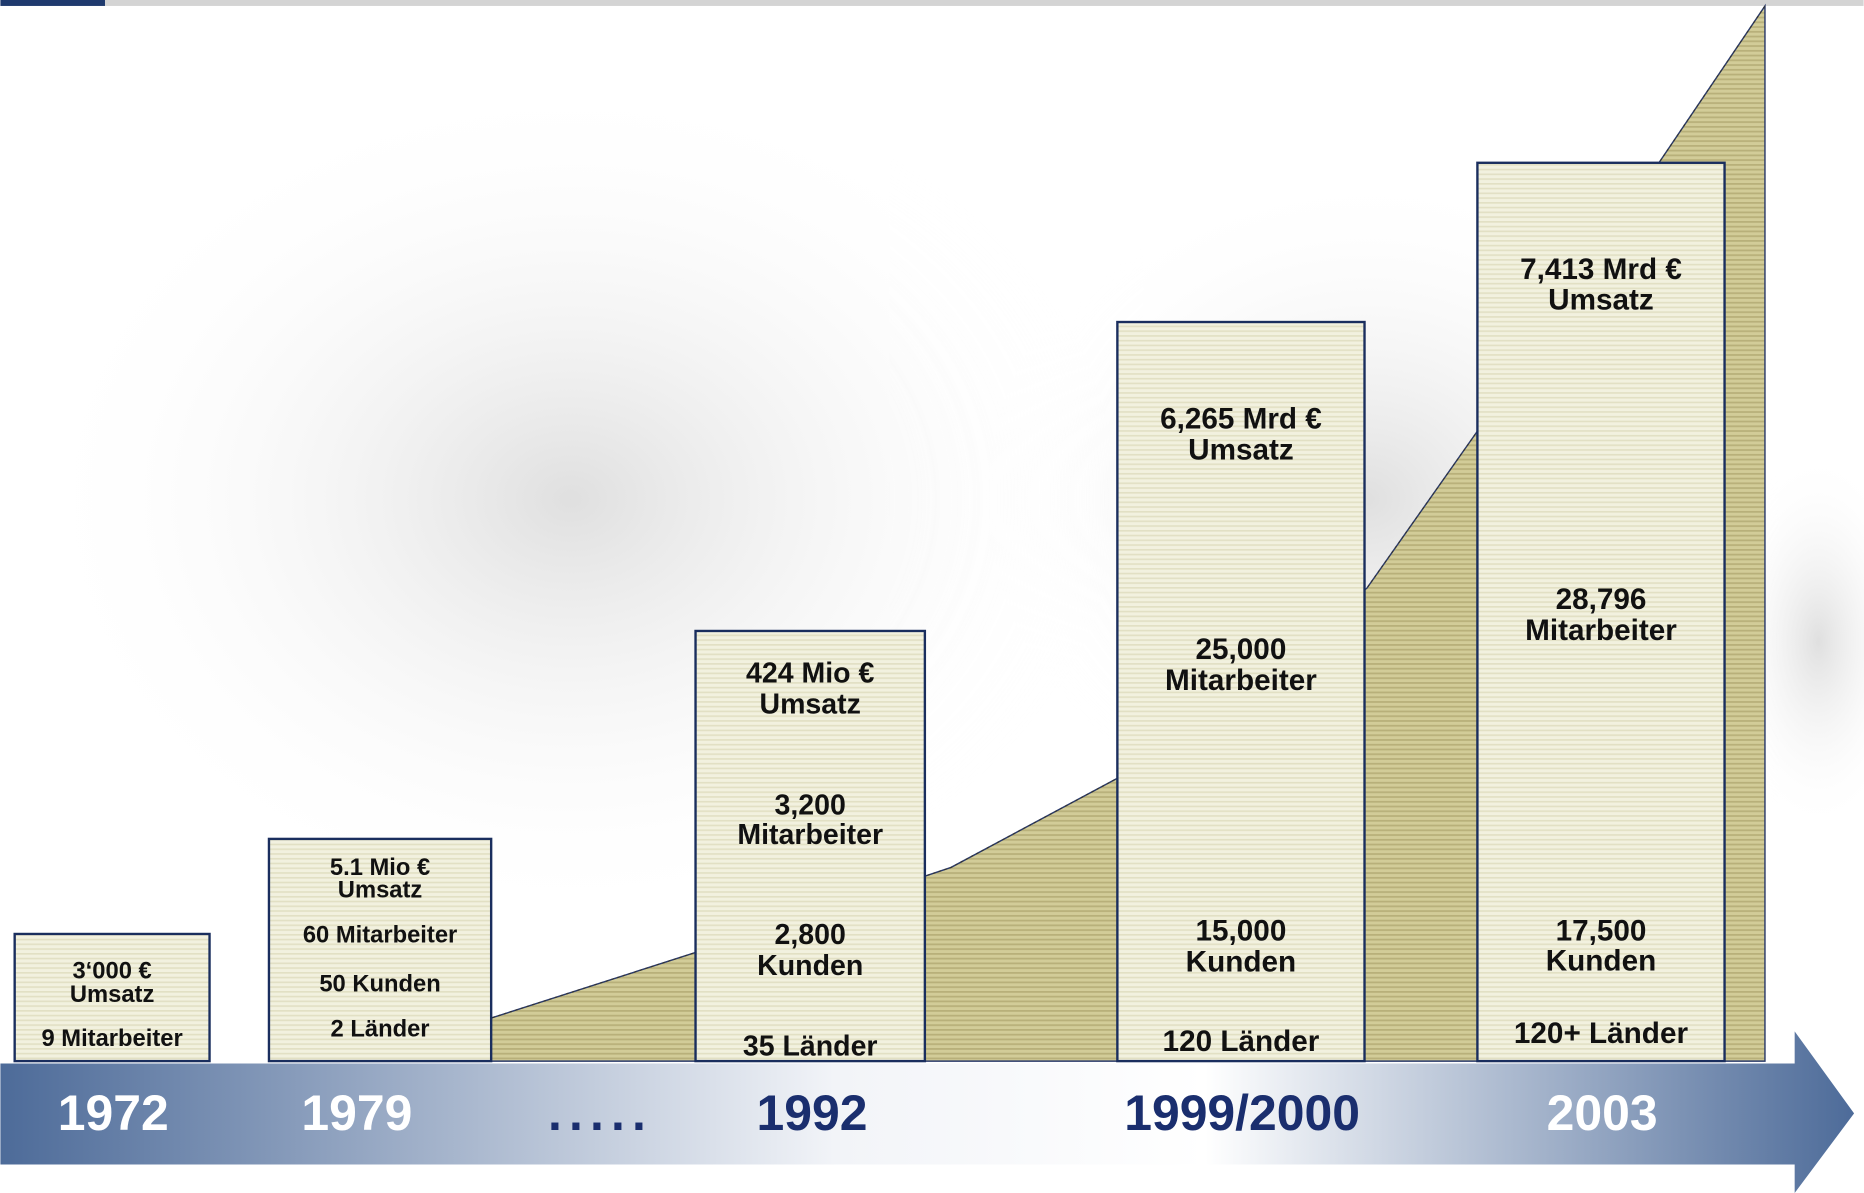 The image size is (1864, 1193). I want to click on milestone-text: 2 Länder, so click(380, 1028).